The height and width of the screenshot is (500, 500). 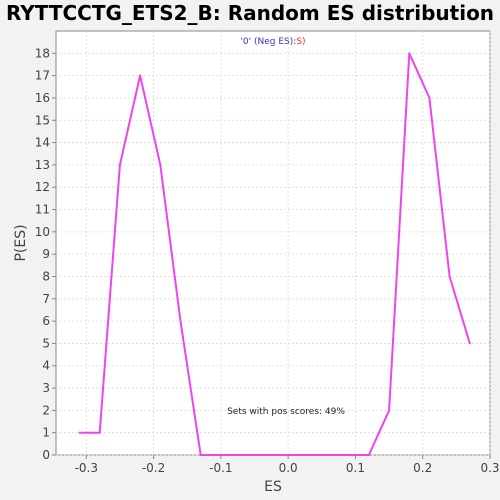 What do you see at coordinates (46, 299) in the screenshot?
I see `y-tick-label: 7` at bounding box center [46, 299].